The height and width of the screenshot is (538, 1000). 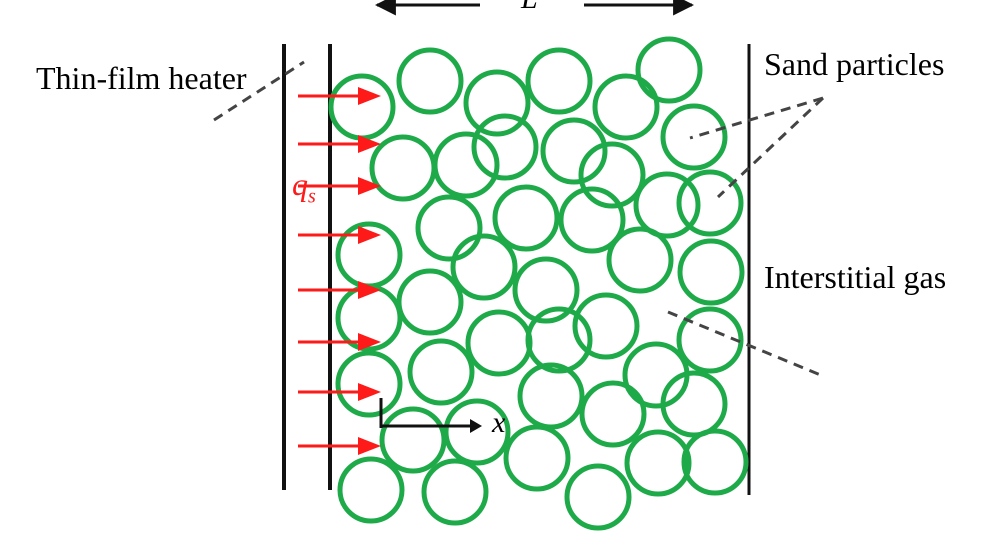 I want to click on heater-label: Thin-film heater, so click(x=141, y=78).